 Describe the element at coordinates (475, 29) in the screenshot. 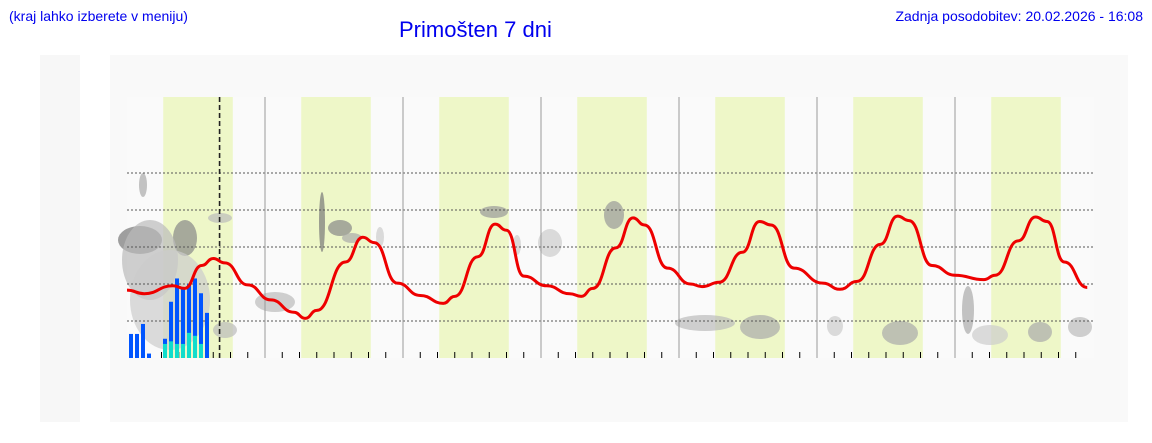

I see `page-title: Primošten 7 dni` at that location.